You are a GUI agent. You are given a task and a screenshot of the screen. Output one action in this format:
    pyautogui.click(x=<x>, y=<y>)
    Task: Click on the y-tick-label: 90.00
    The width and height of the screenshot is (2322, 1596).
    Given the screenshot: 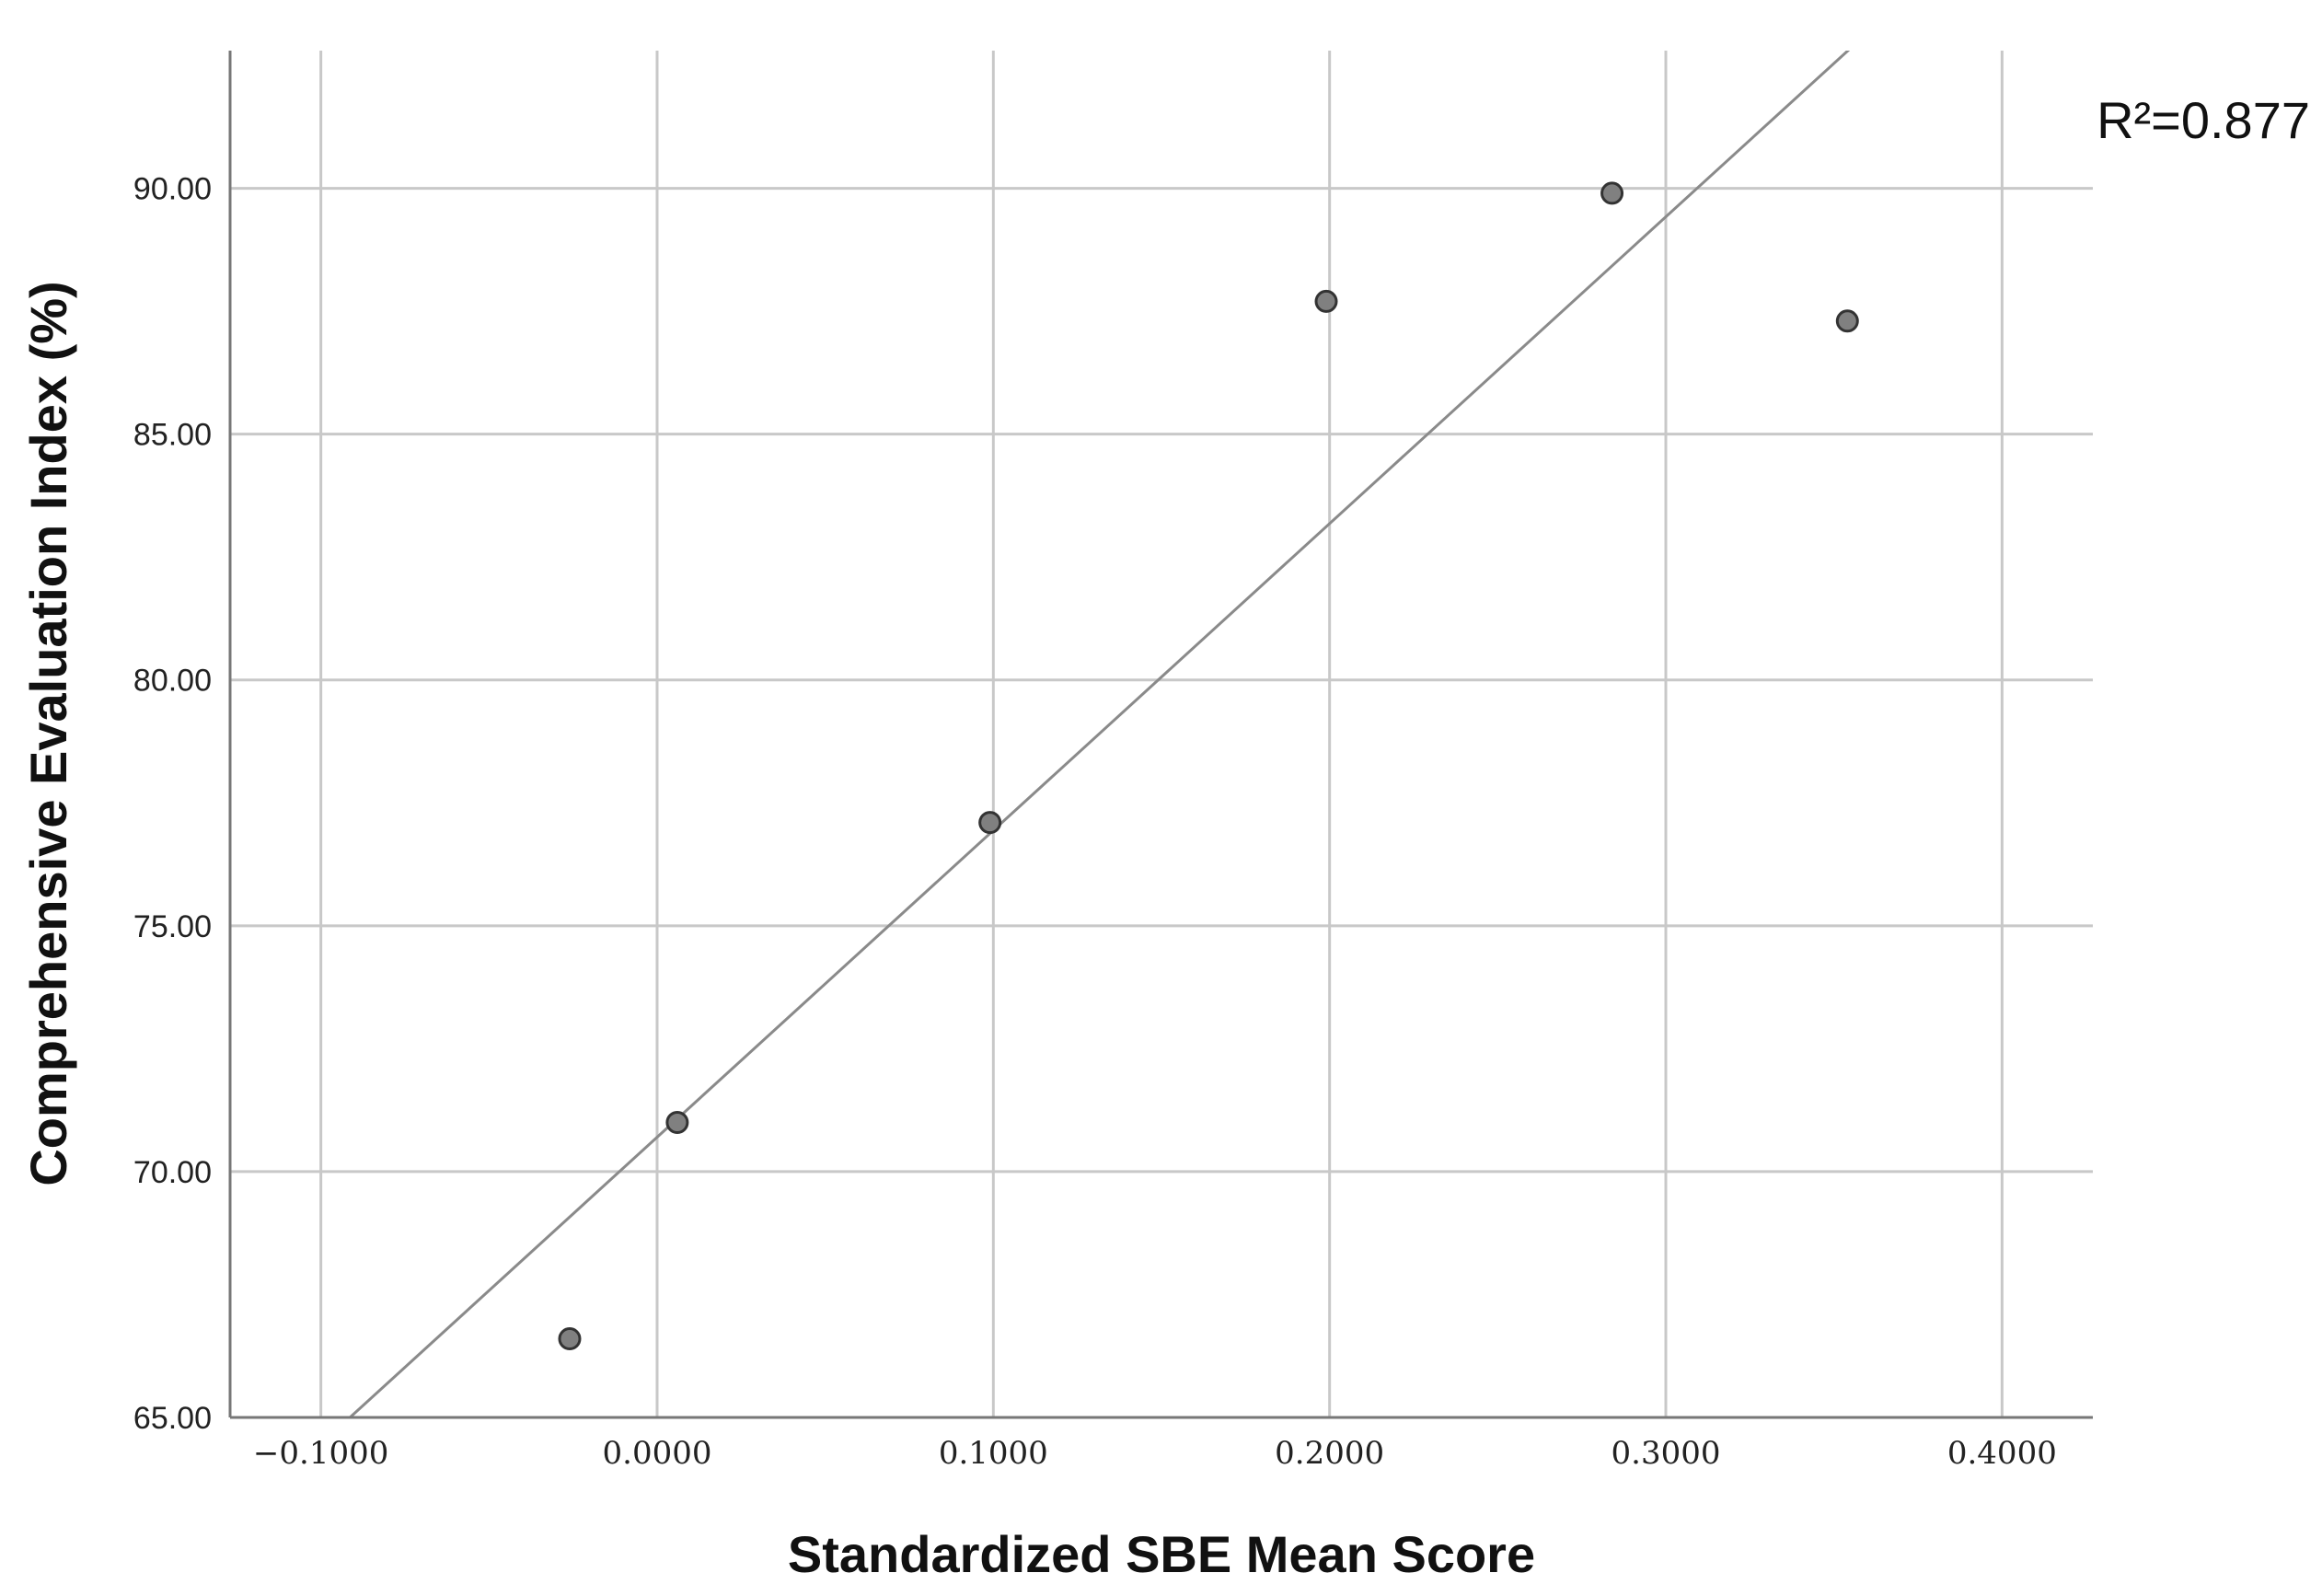 What is the action you would take?
    pyautogui.click(x=173, y=190)
    